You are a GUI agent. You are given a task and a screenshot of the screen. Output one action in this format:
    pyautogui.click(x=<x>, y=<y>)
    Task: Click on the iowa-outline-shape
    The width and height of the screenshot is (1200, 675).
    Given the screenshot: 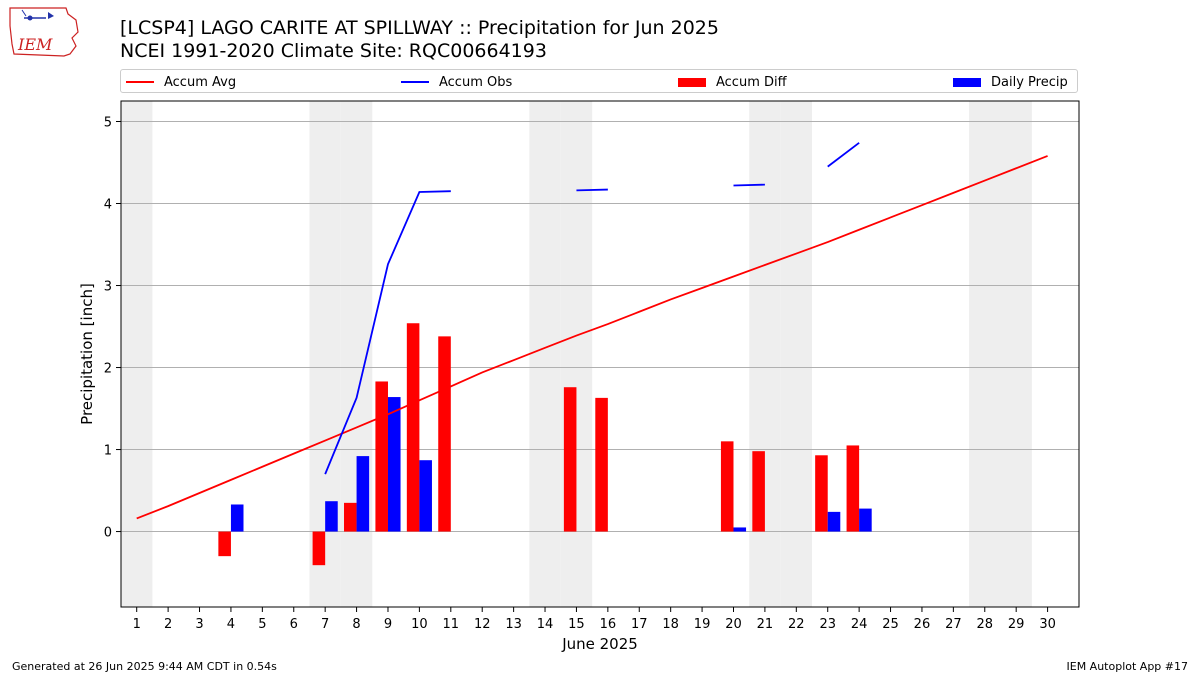 What is the action you would take?
    pyautogui.click(x=44, y=32)
    